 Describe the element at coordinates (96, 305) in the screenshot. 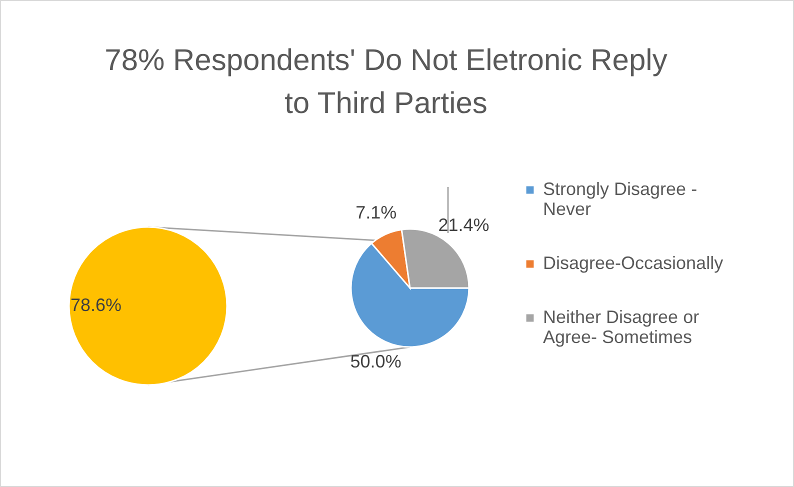

I see `data-label: 78.6%` at that location.